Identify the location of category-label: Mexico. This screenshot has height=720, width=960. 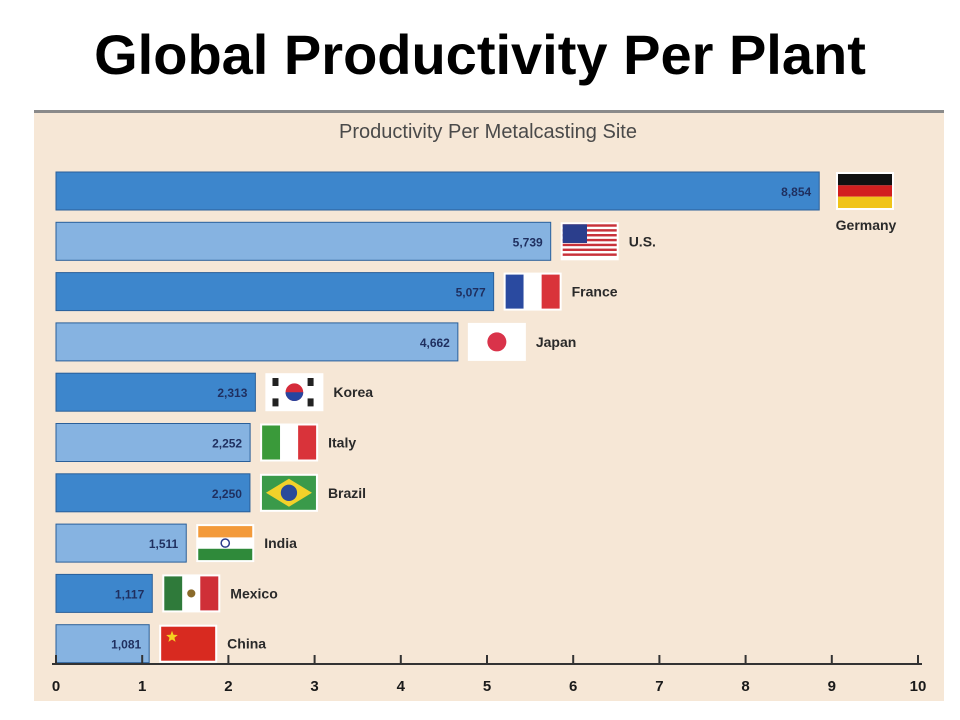
(253, 593).